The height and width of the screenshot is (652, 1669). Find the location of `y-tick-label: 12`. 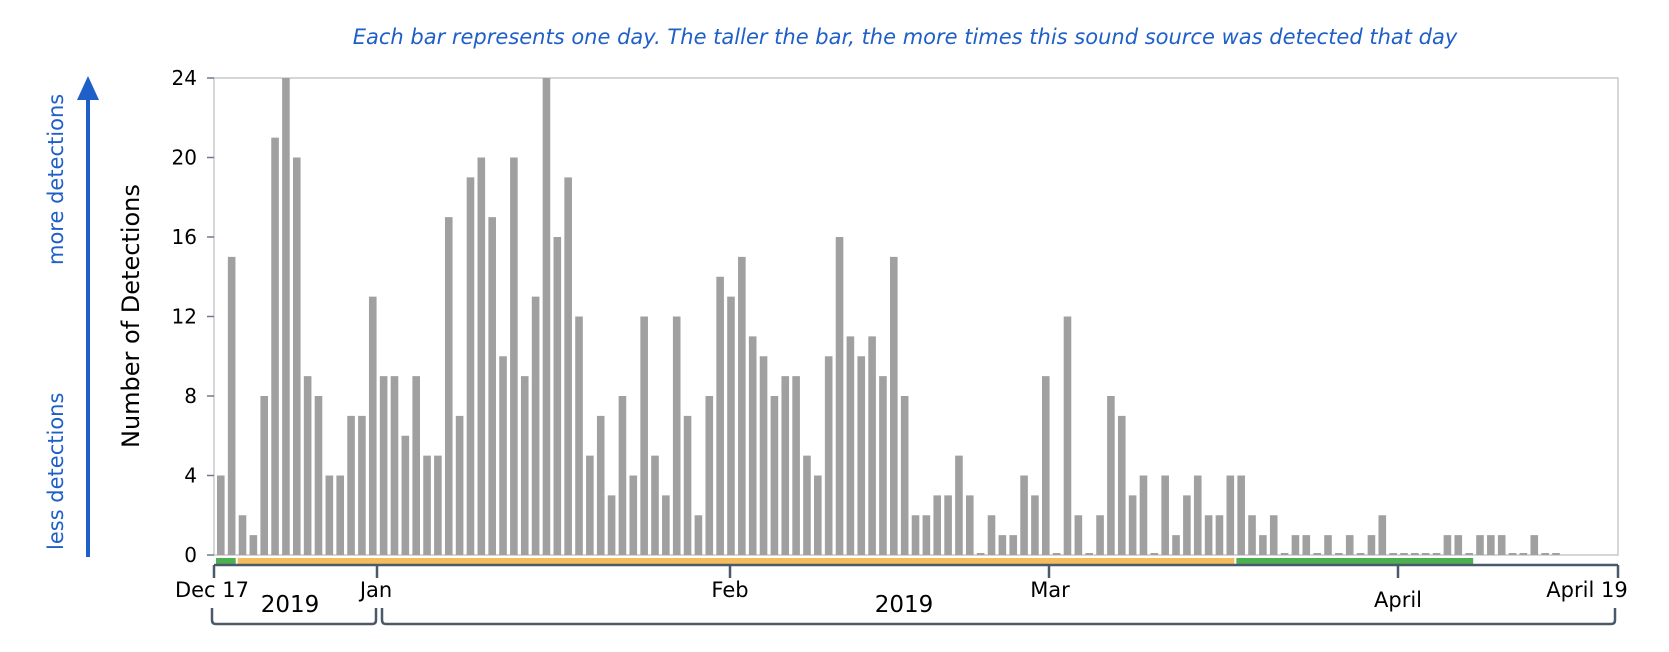

y-tick-label: 12 is located at coordinates (184, 317).